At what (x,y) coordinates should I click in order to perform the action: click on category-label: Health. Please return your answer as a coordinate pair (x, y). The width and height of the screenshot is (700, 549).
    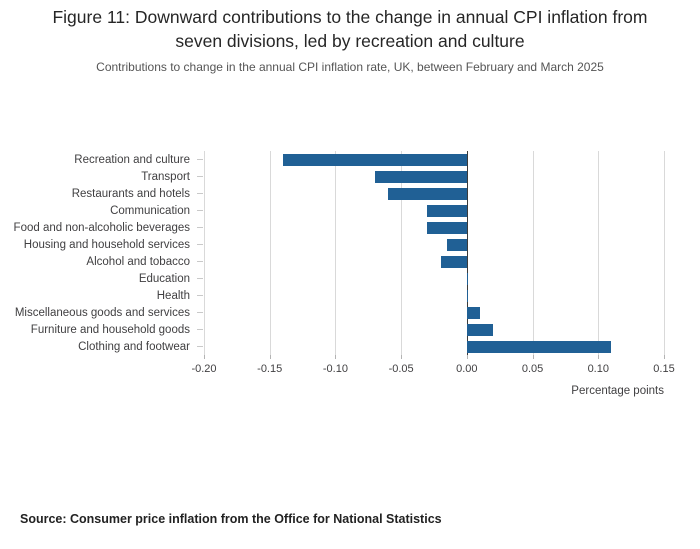
    Looking at the image, I should click on (173, 296).